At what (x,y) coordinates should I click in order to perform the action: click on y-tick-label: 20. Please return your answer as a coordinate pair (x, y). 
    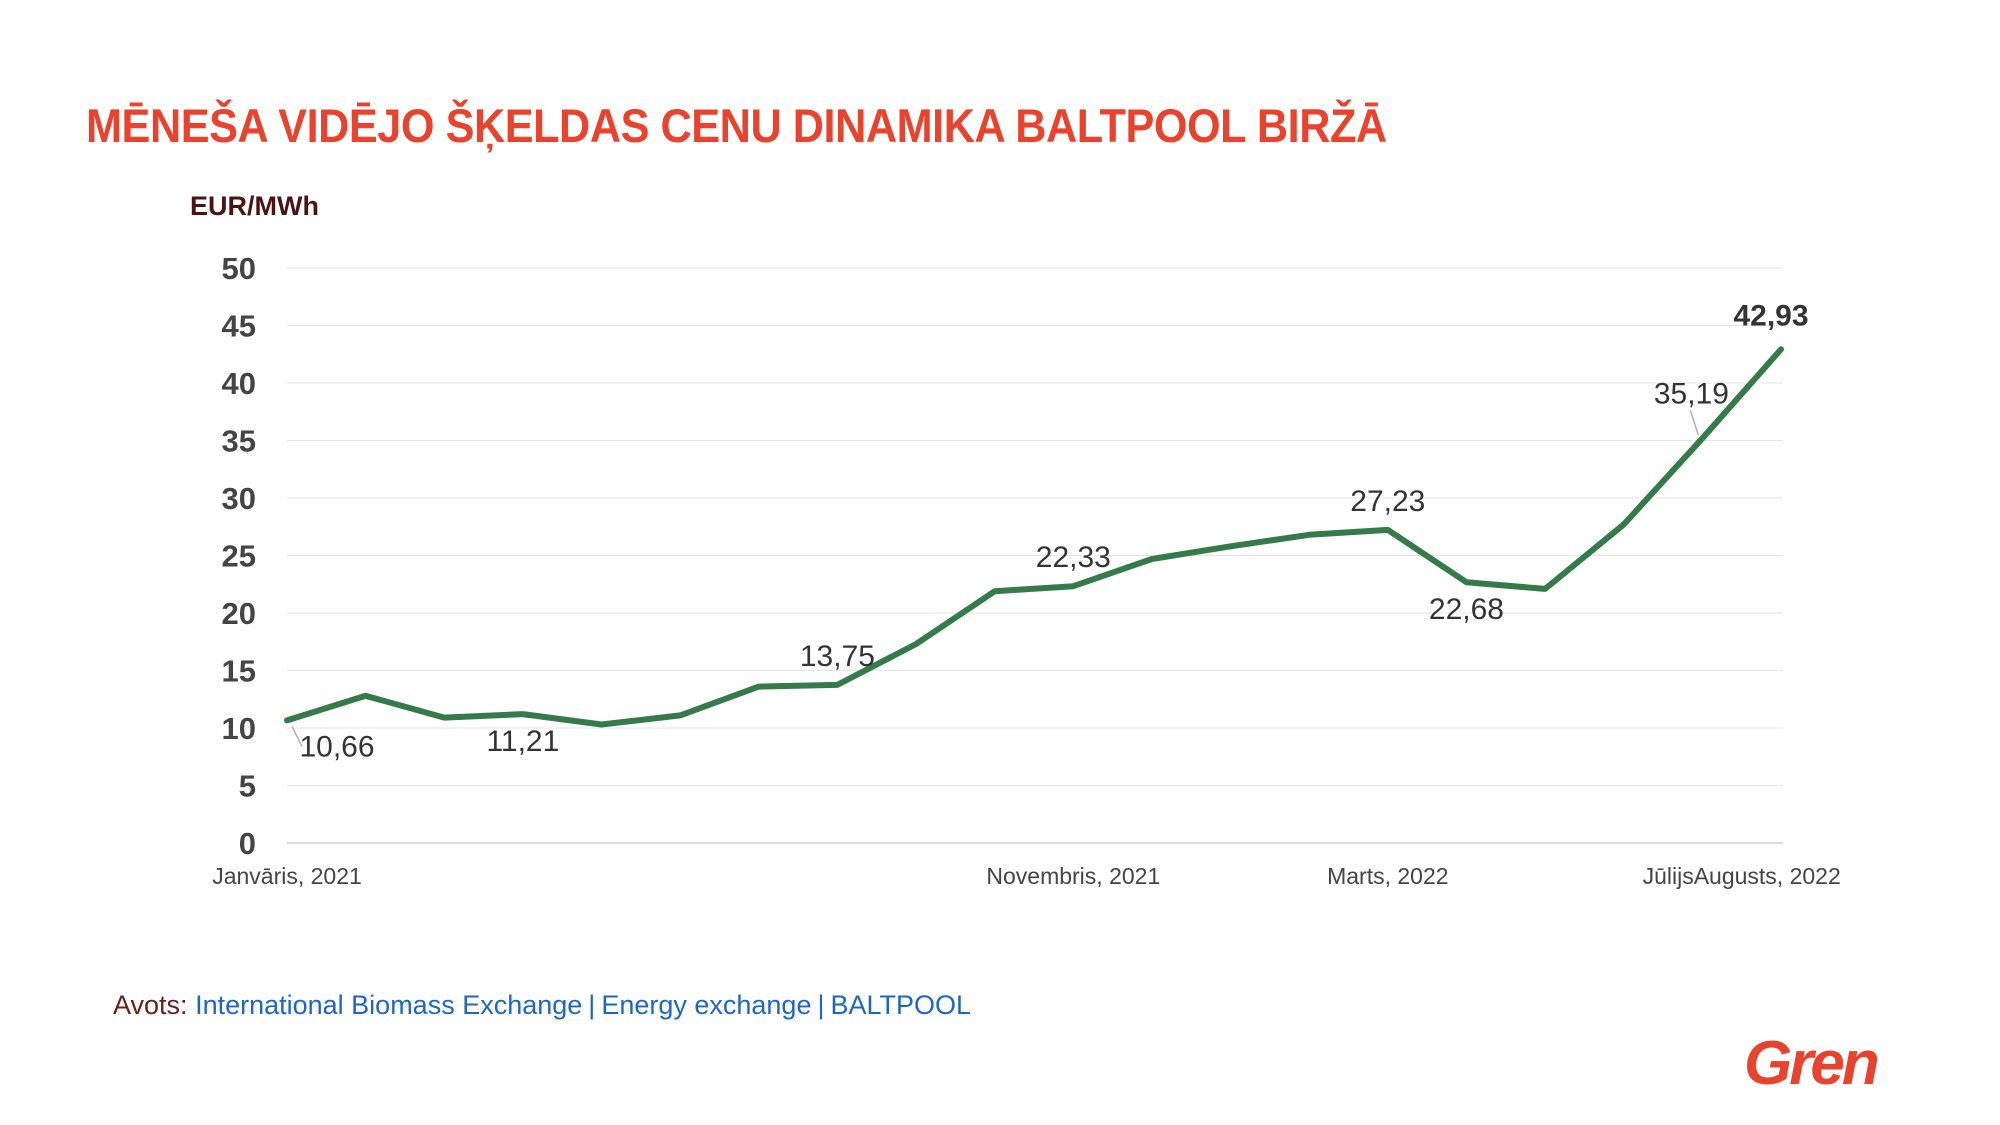
    Looking at the image, I should click on (239, 613).